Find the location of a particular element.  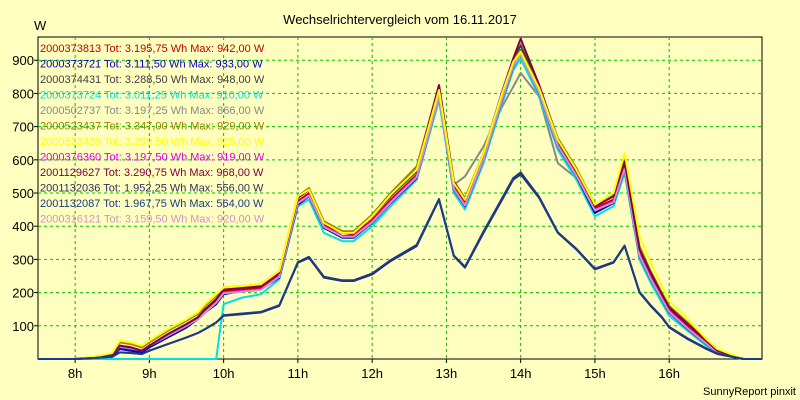

x-tick-label: 8h is located at coordinates (75, 373).